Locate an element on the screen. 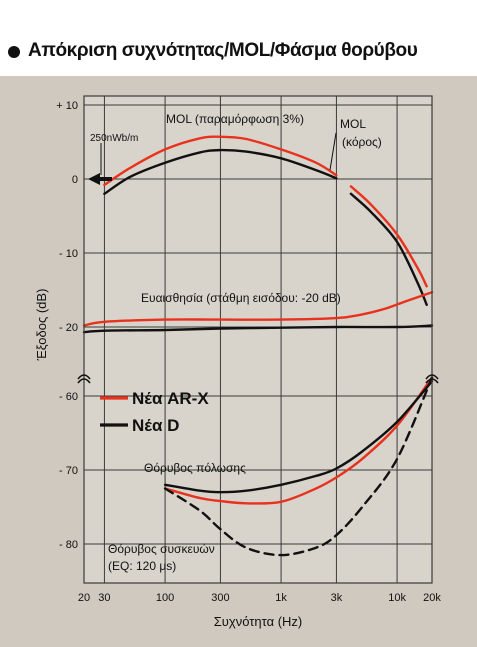 Image resolution: width=477 pixels, height=647 pixels. annotation-label: MOL (παραμόρφωση 3%) is located at coordinates (235, 119).